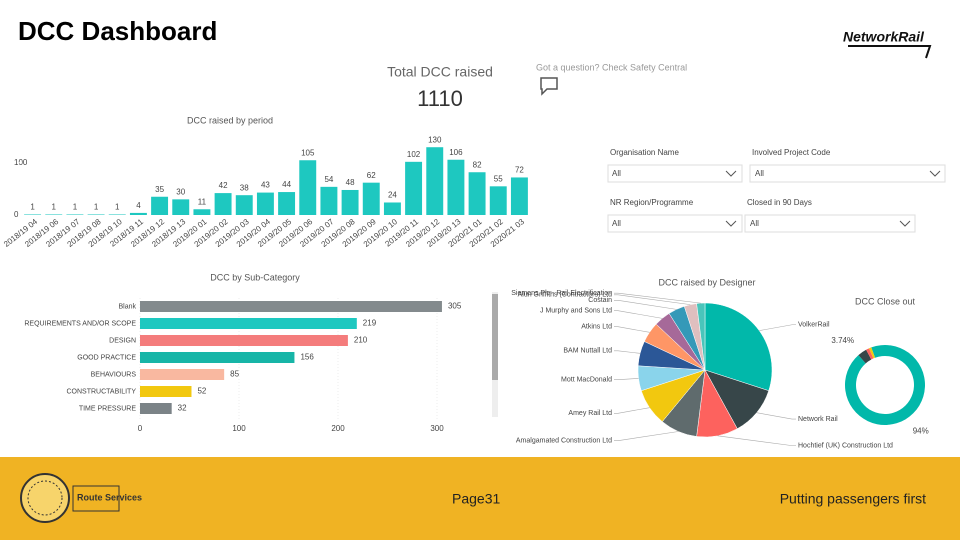 Image resolution: width=960 pixels, height=540 pixels. Describe the element at coordinates (255, 277) in the screenshot. I see `chart-title: DCC by Sub-Category` at that location.